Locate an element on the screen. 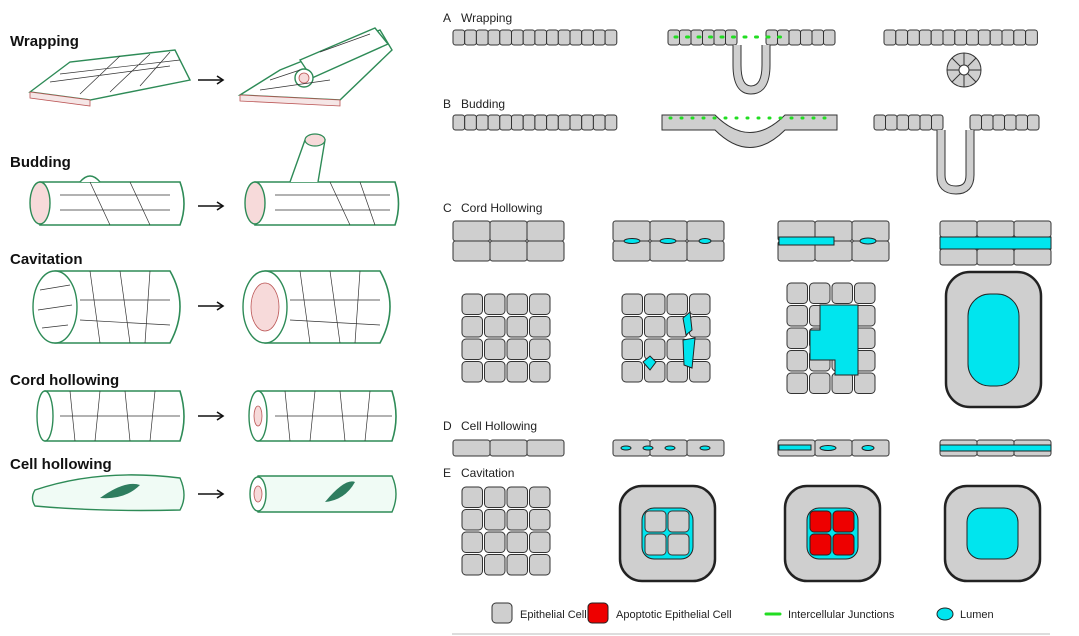 This screenshot has width=1079, height=636. left-label-cord-hollowing: Cord hollowing is located at coordinates (64, 380).